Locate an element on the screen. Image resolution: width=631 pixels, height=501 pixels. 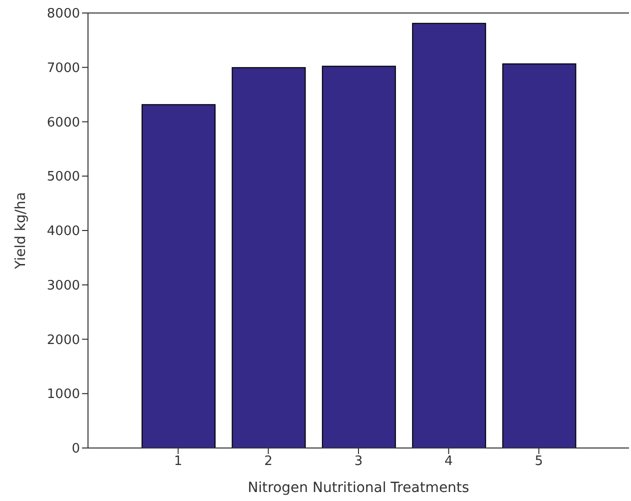
x-tick-label: 4 is located at coordinates (448, 462).